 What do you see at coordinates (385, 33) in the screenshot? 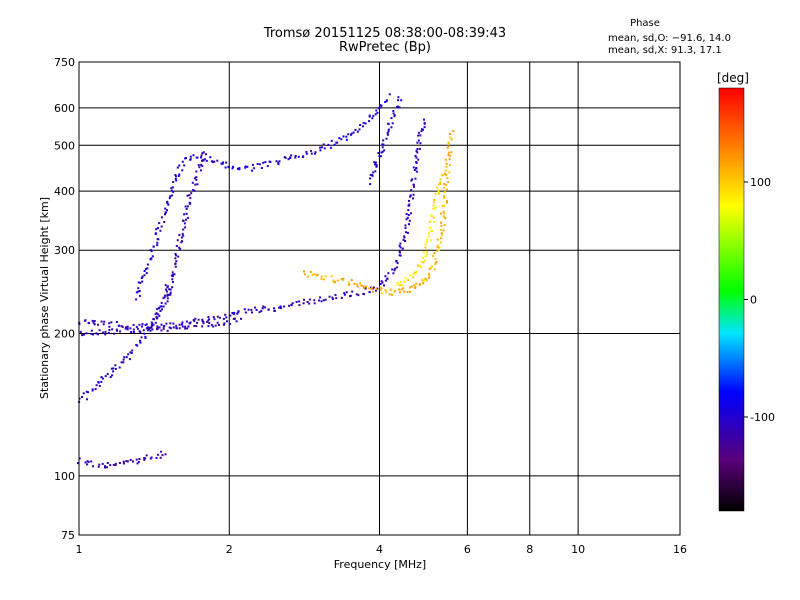
I see `chart-title: Tromsø 20151125 08:38:00-08:39:43` at bounding box center [385, 33].